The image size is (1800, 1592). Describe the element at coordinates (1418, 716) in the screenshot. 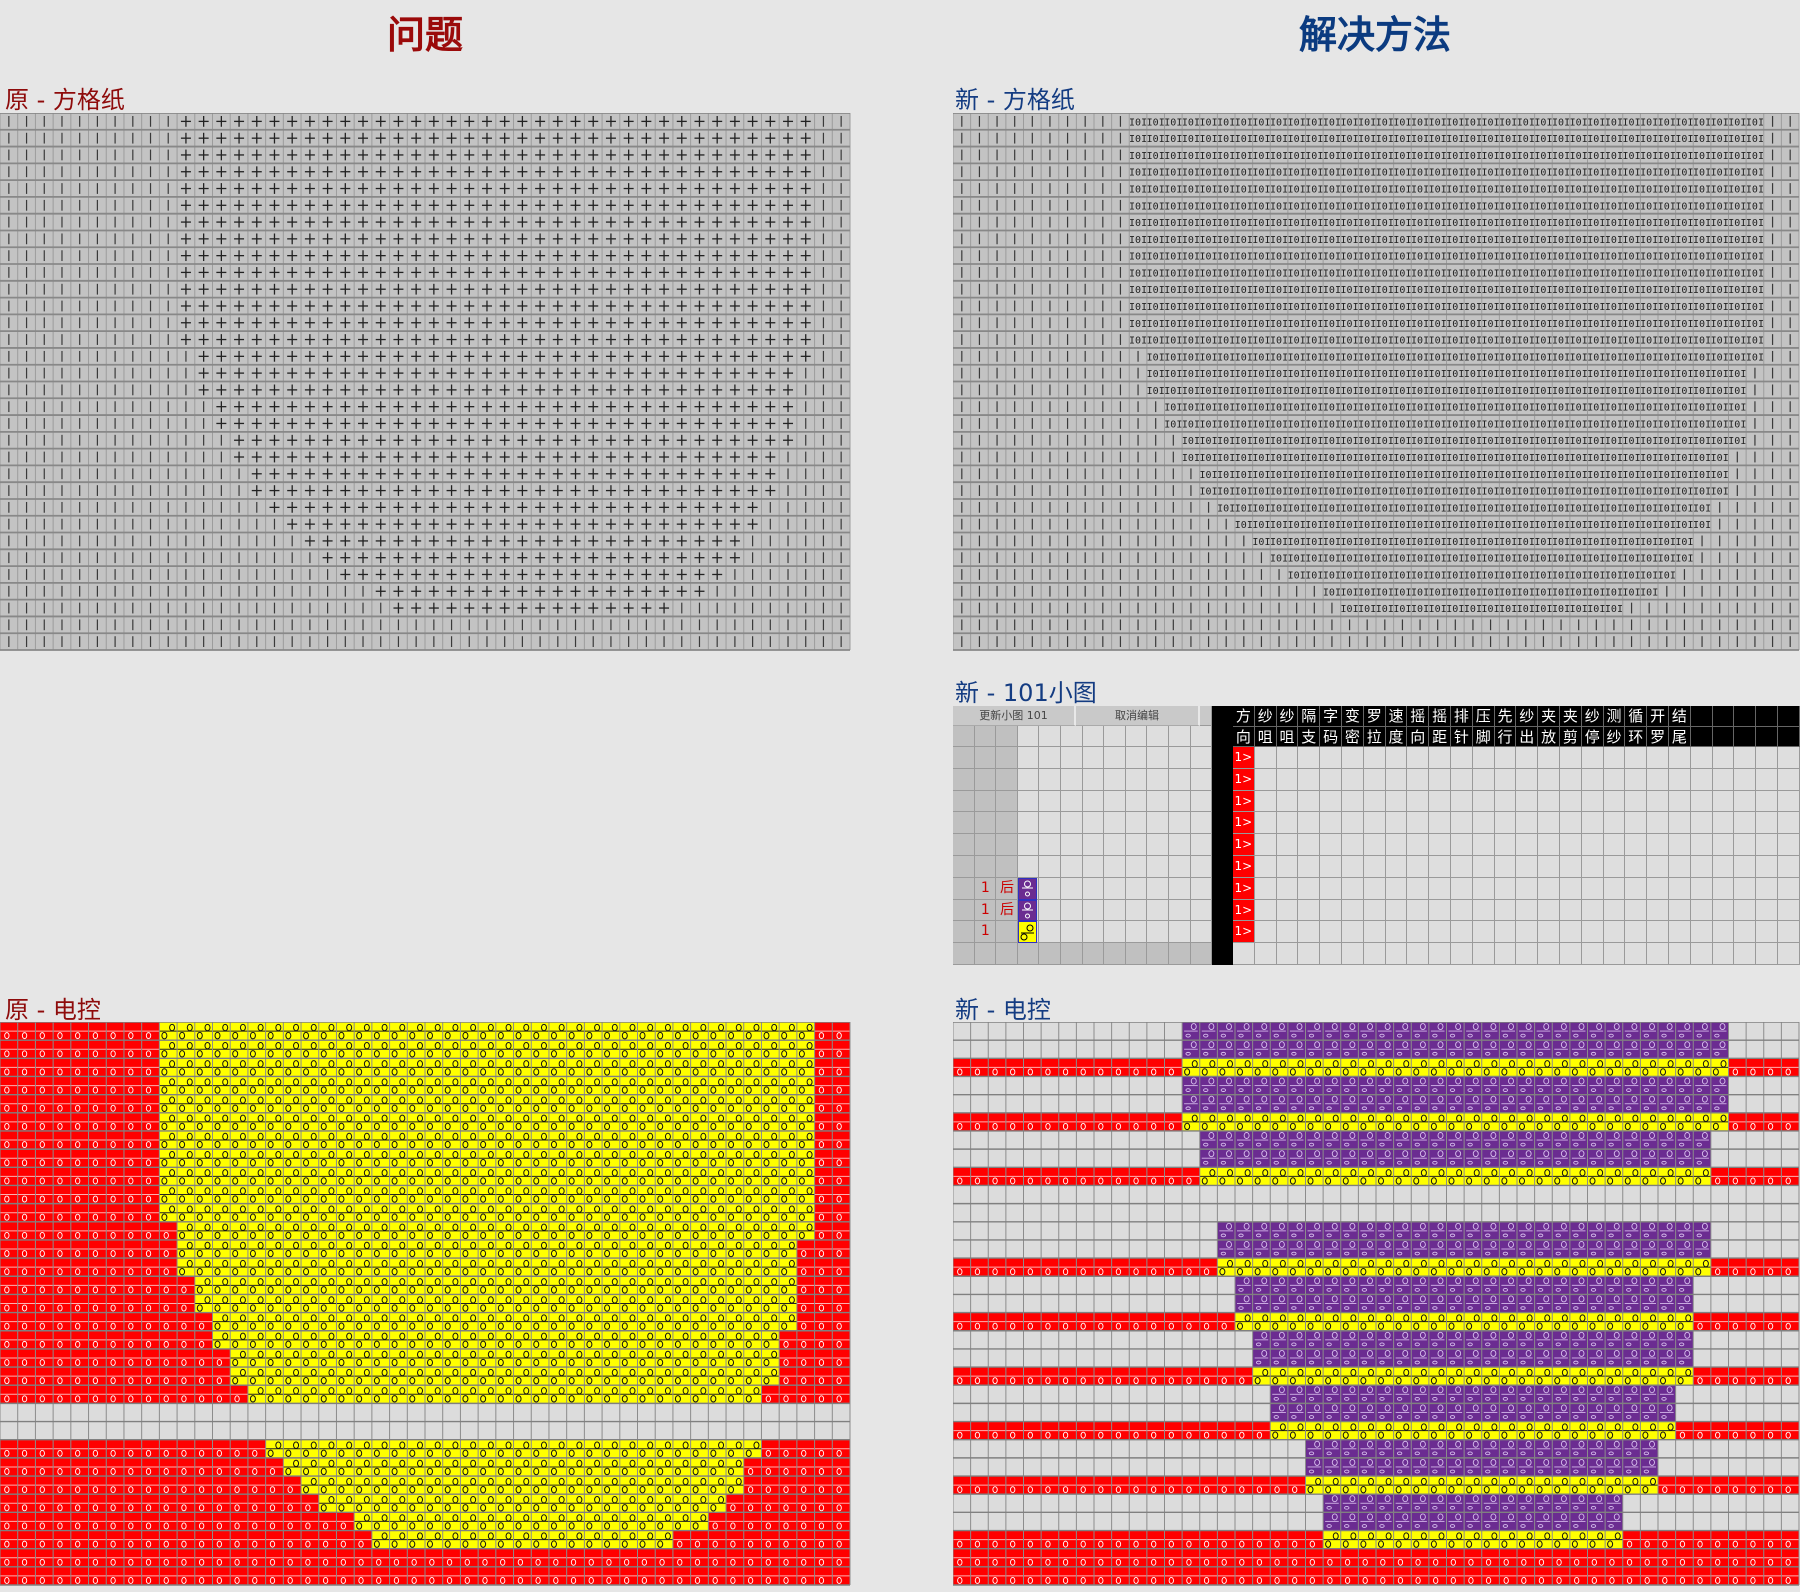

I see `function-column-header: 摇` at that location.